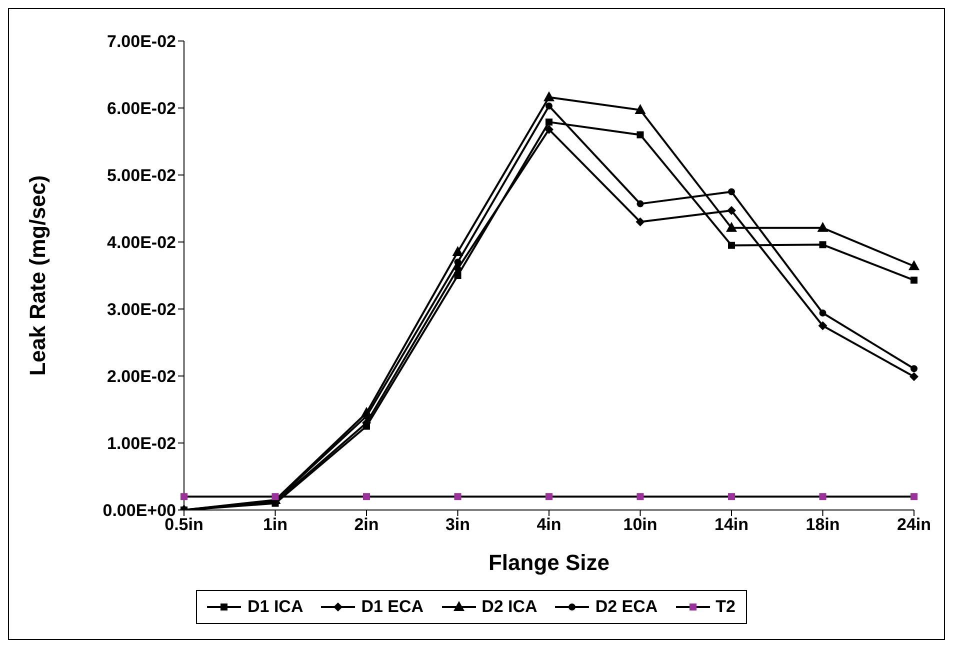 The image size is (953, 648). Describe the element at coordinates (510, 607) in the screenshot. I see `legend-label: D2 ICA` at that location.